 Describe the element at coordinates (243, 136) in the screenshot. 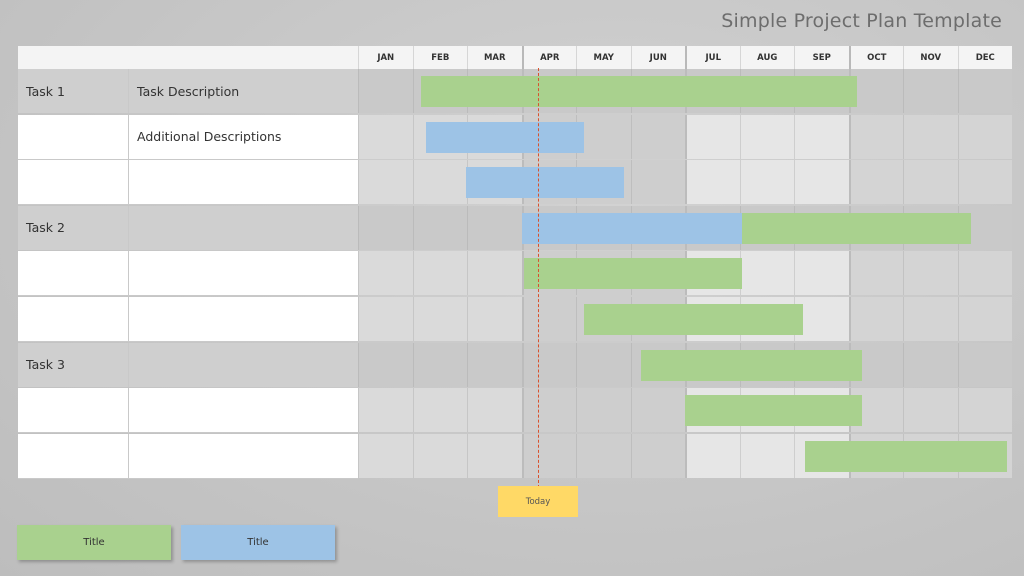

I see `task-description-cell: Additional Descriptions` at that location.